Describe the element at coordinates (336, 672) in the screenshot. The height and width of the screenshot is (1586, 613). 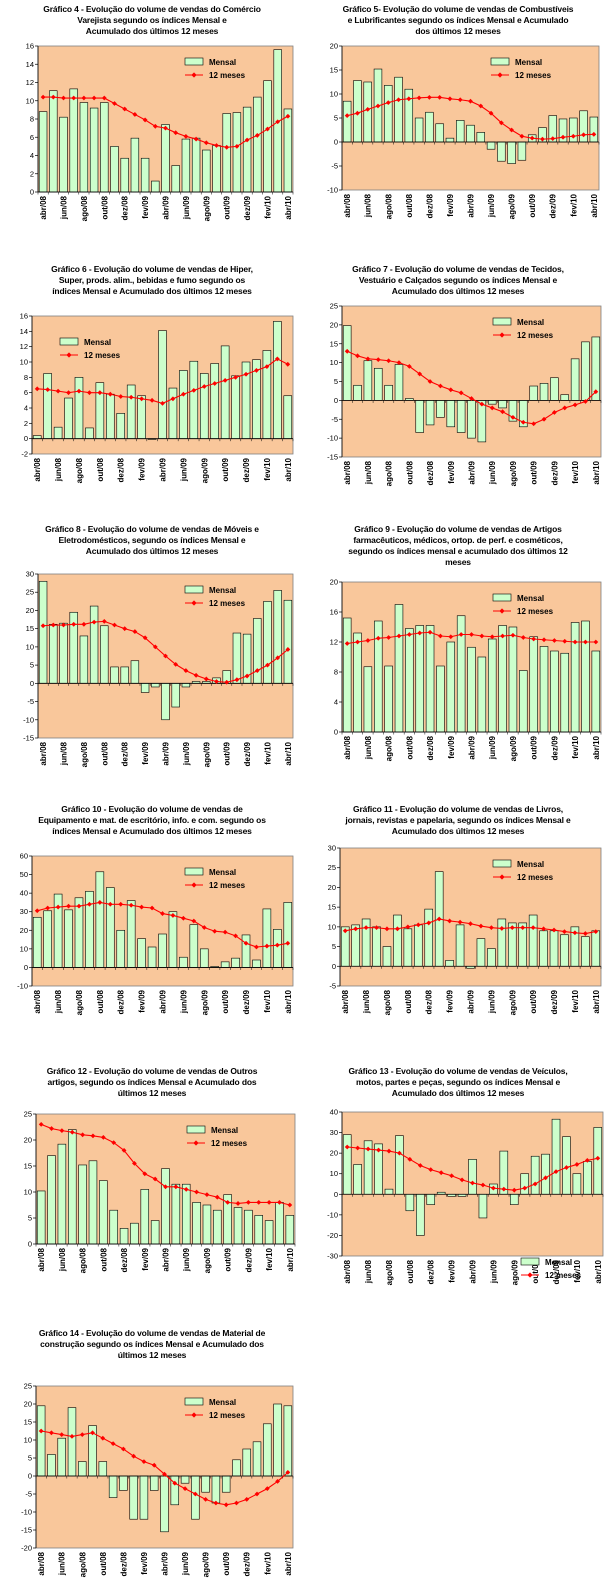
I see `y-tick-label: 8` at that location.